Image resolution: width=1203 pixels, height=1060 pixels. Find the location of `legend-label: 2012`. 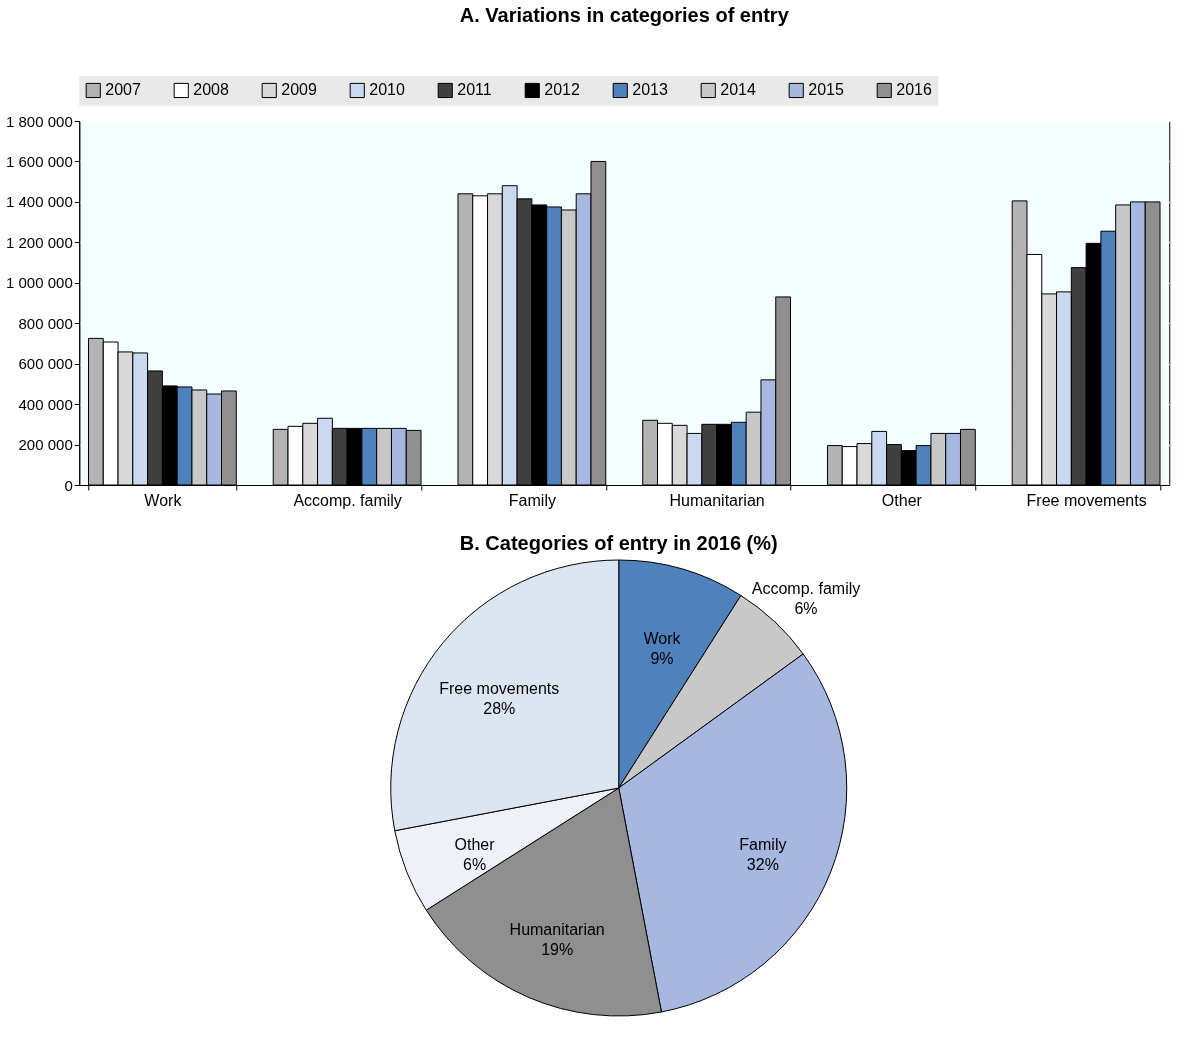

legend-label: 2012 is located at coordinates (562, 90).